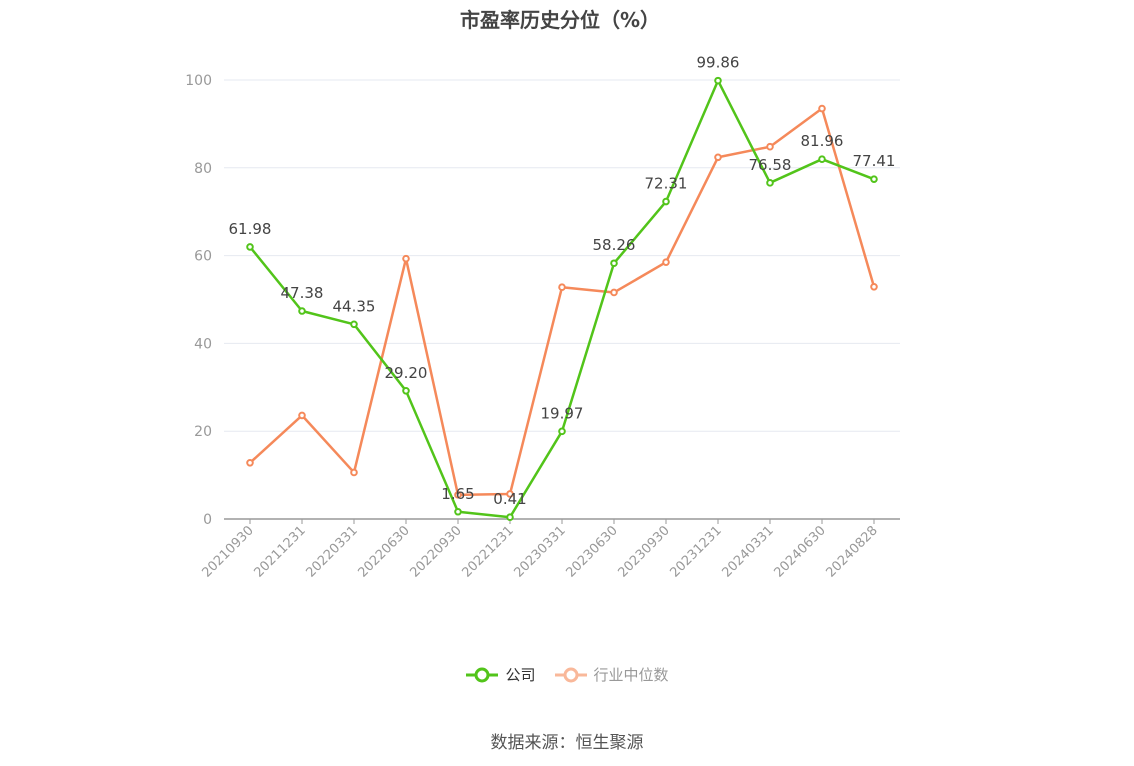 Image resolution: width=1134 pixels, height=766 pixels. I want to click on x-tick-label: 20240828, so click(851, 551).